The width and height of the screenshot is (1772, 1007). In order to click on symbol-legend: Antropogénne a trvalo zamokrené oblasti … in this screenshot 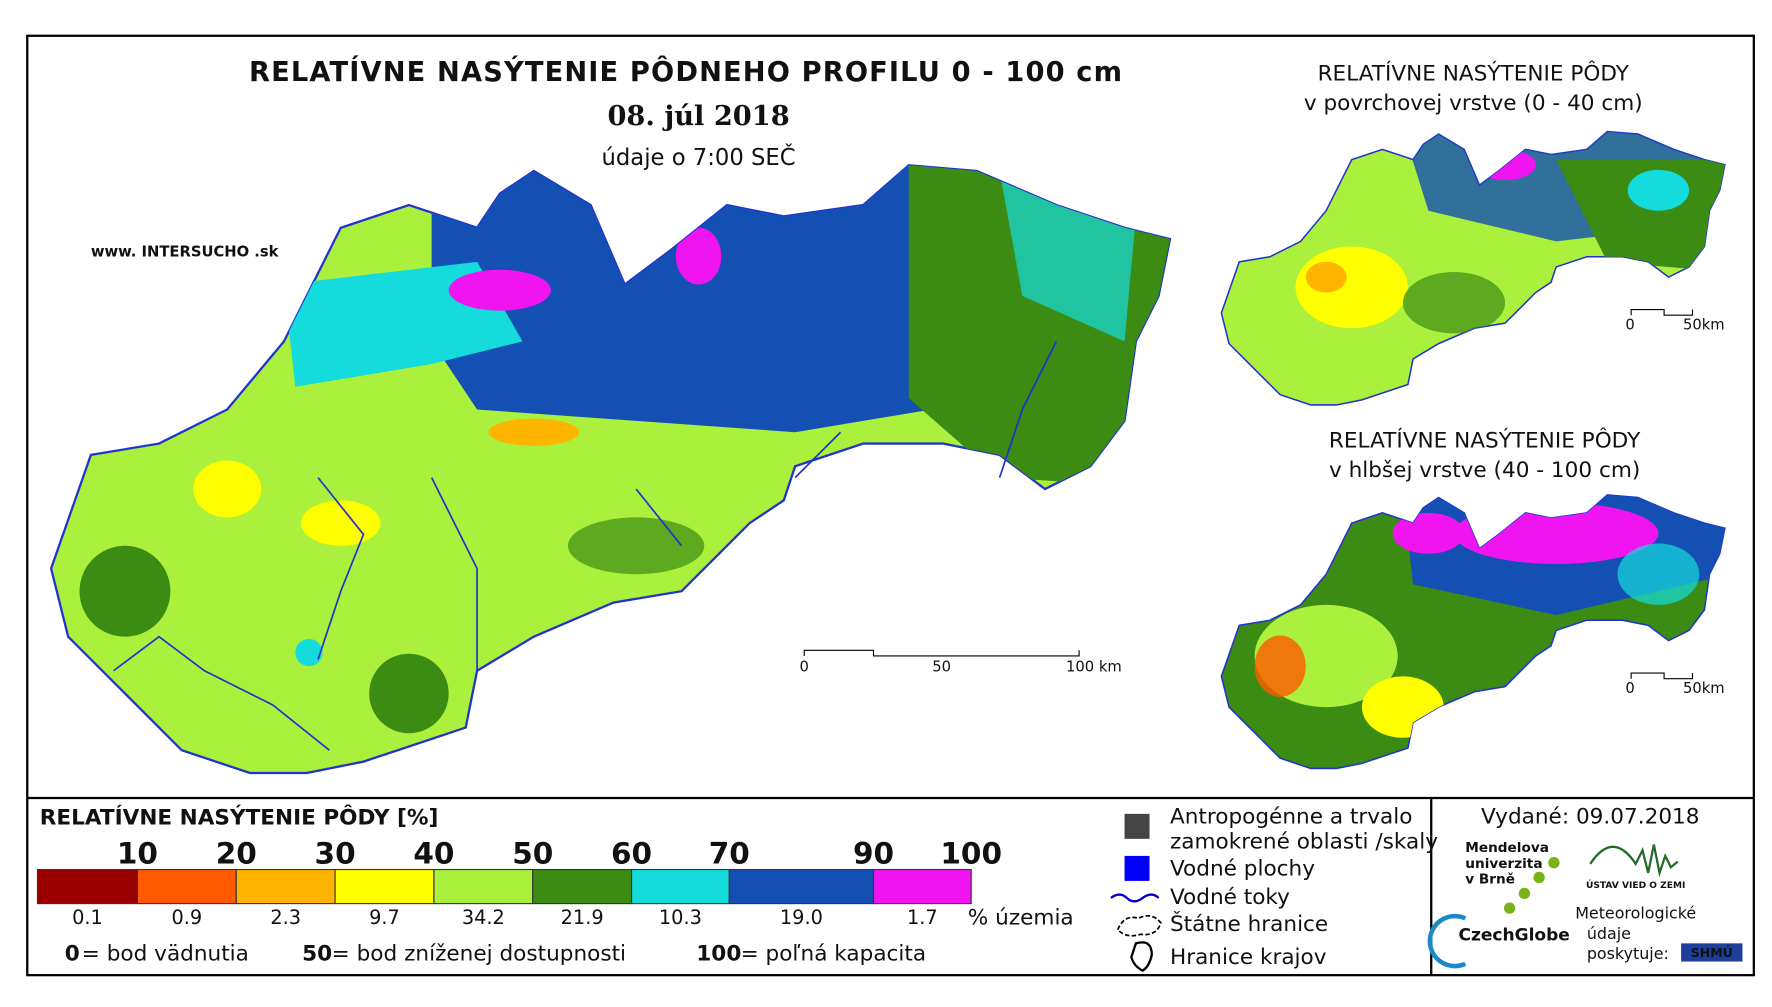, I will do `click(1274, 888)`.